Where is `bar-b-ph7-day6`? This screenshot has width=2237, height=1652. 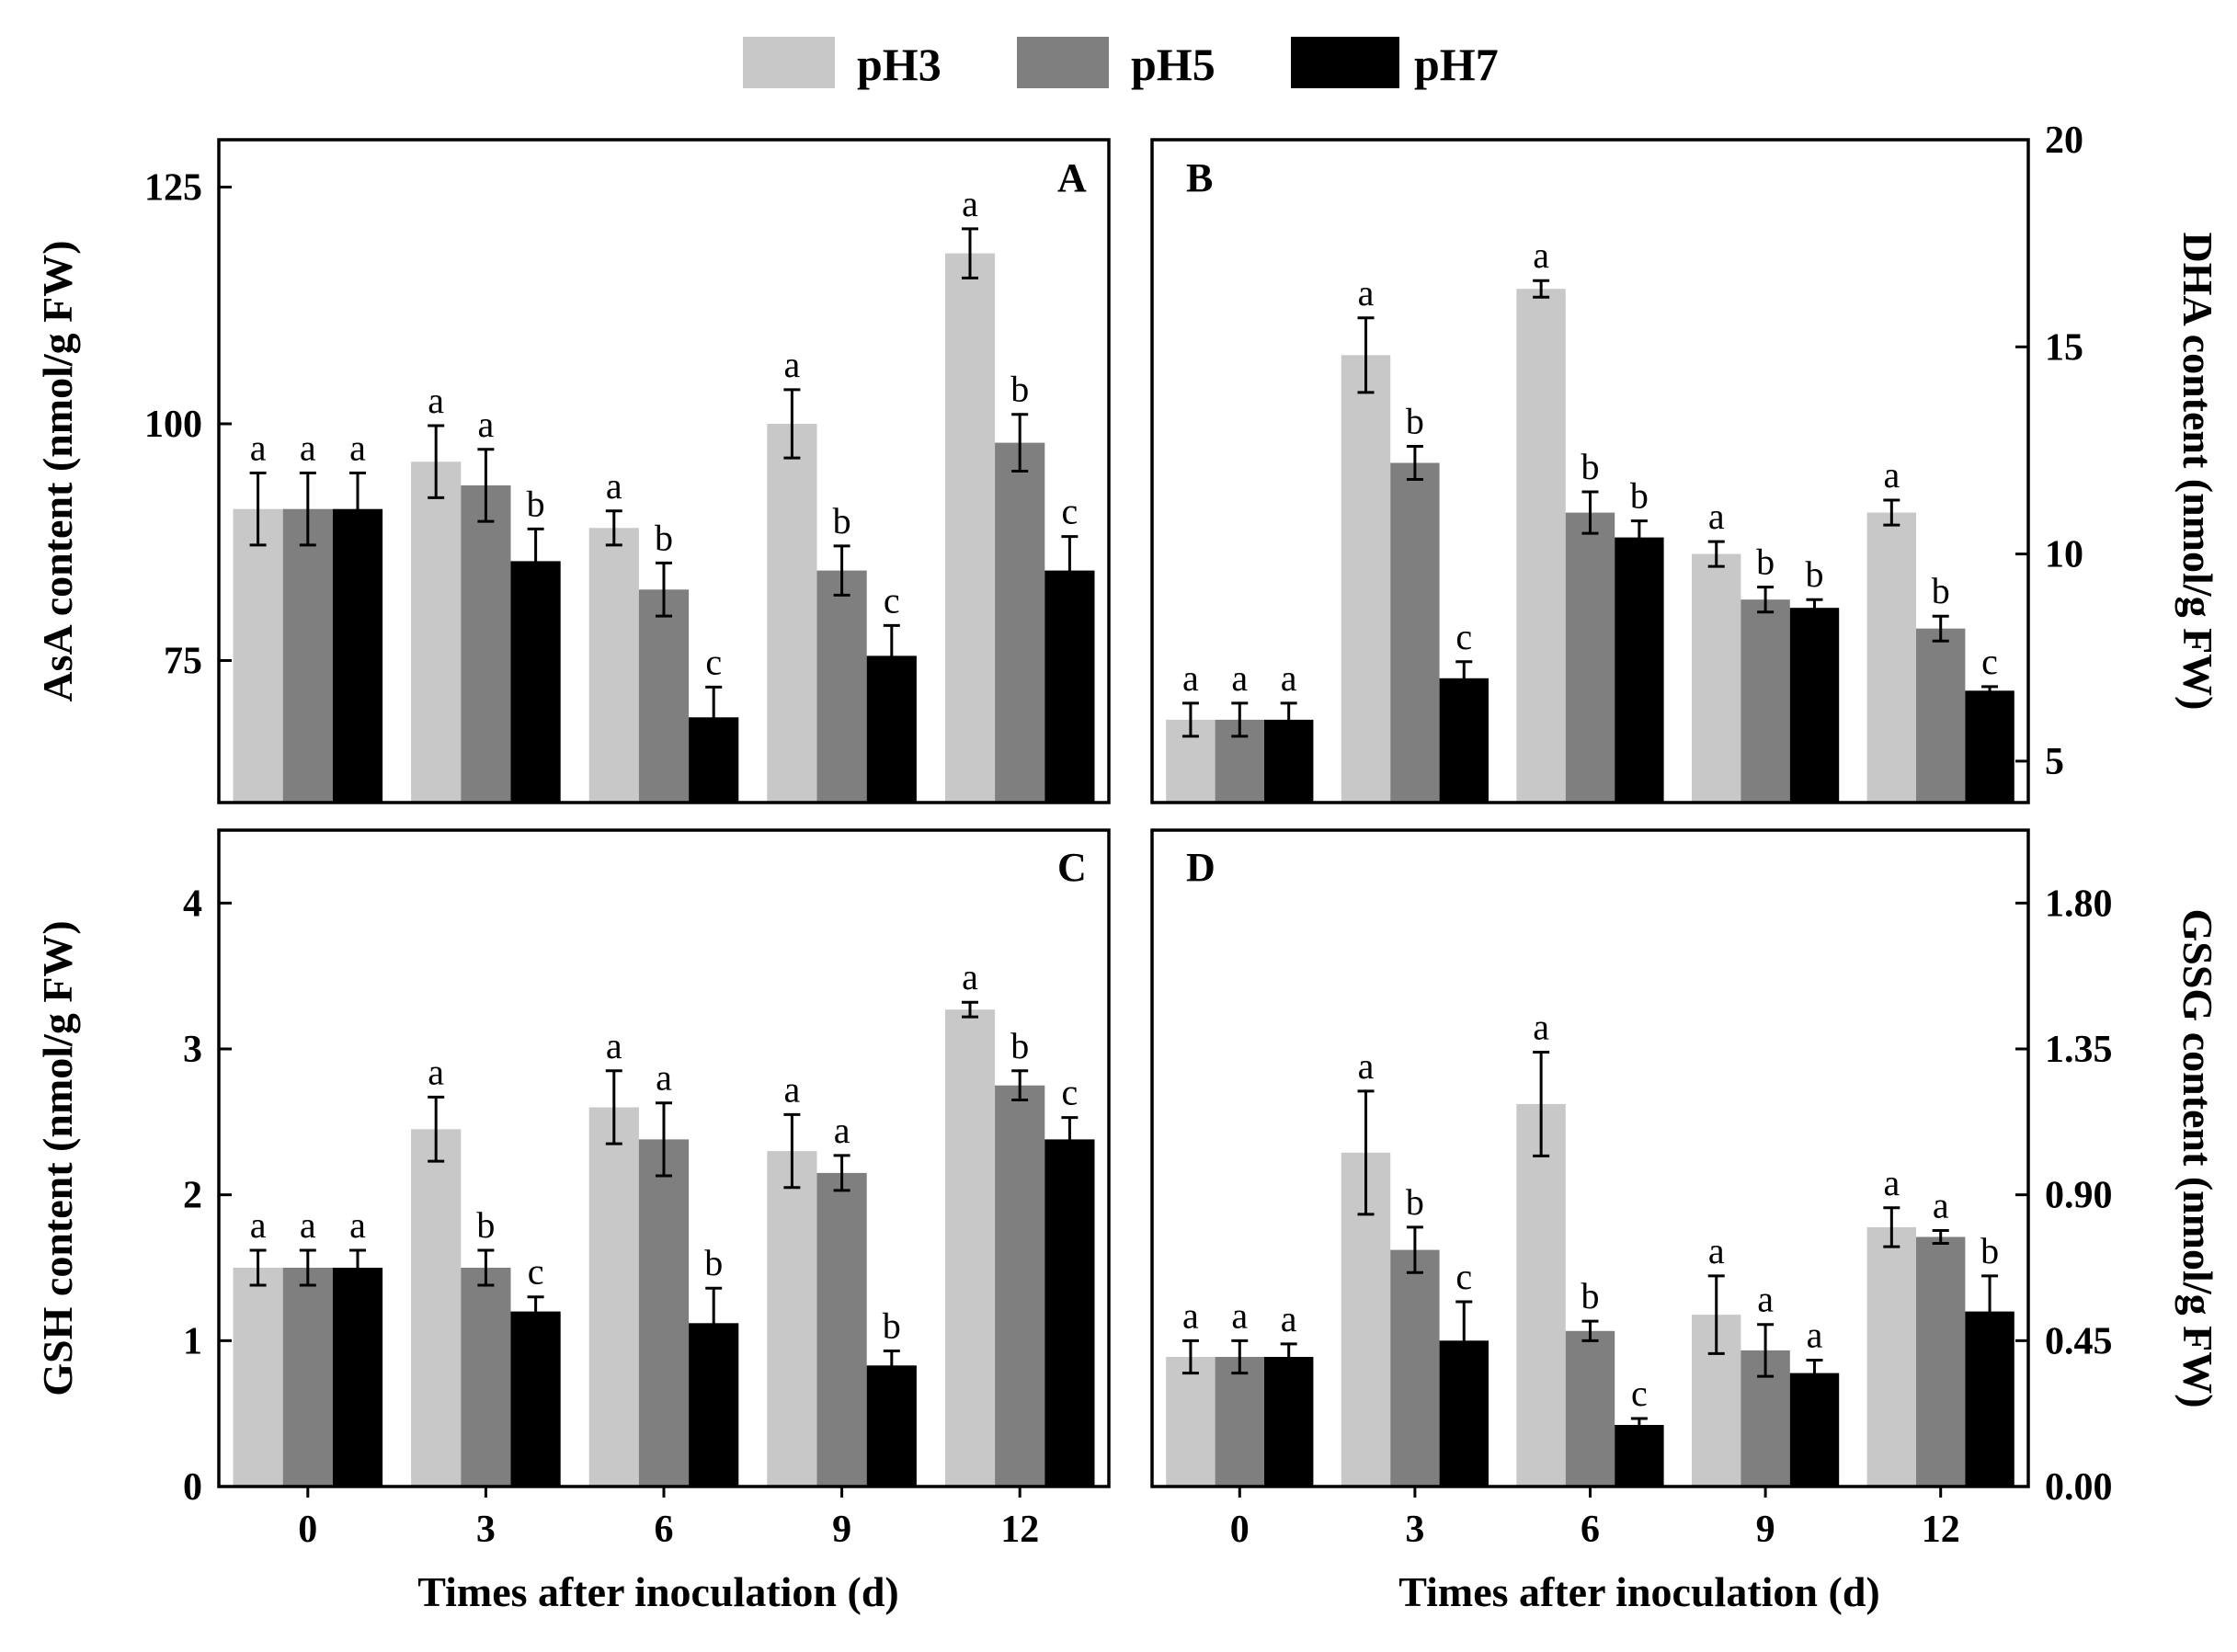 bar-b-ph7-day6 is located at coordinates (1639, 670).